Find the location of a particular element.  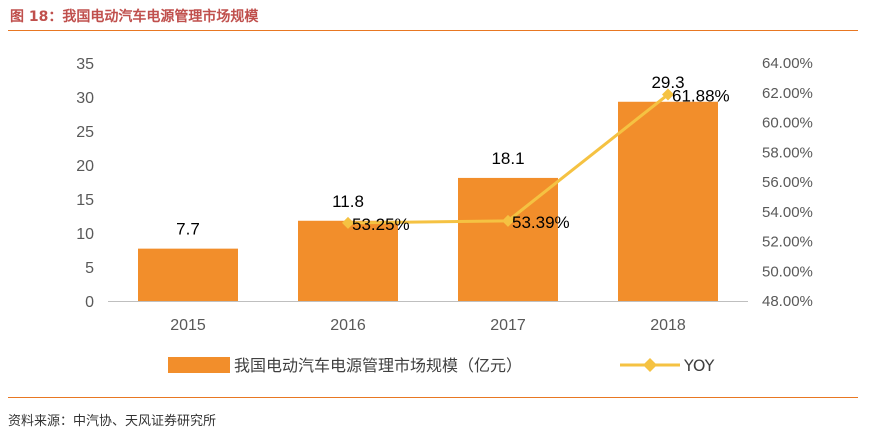

legend-bar-swatch is located at coordinates (199, 365).